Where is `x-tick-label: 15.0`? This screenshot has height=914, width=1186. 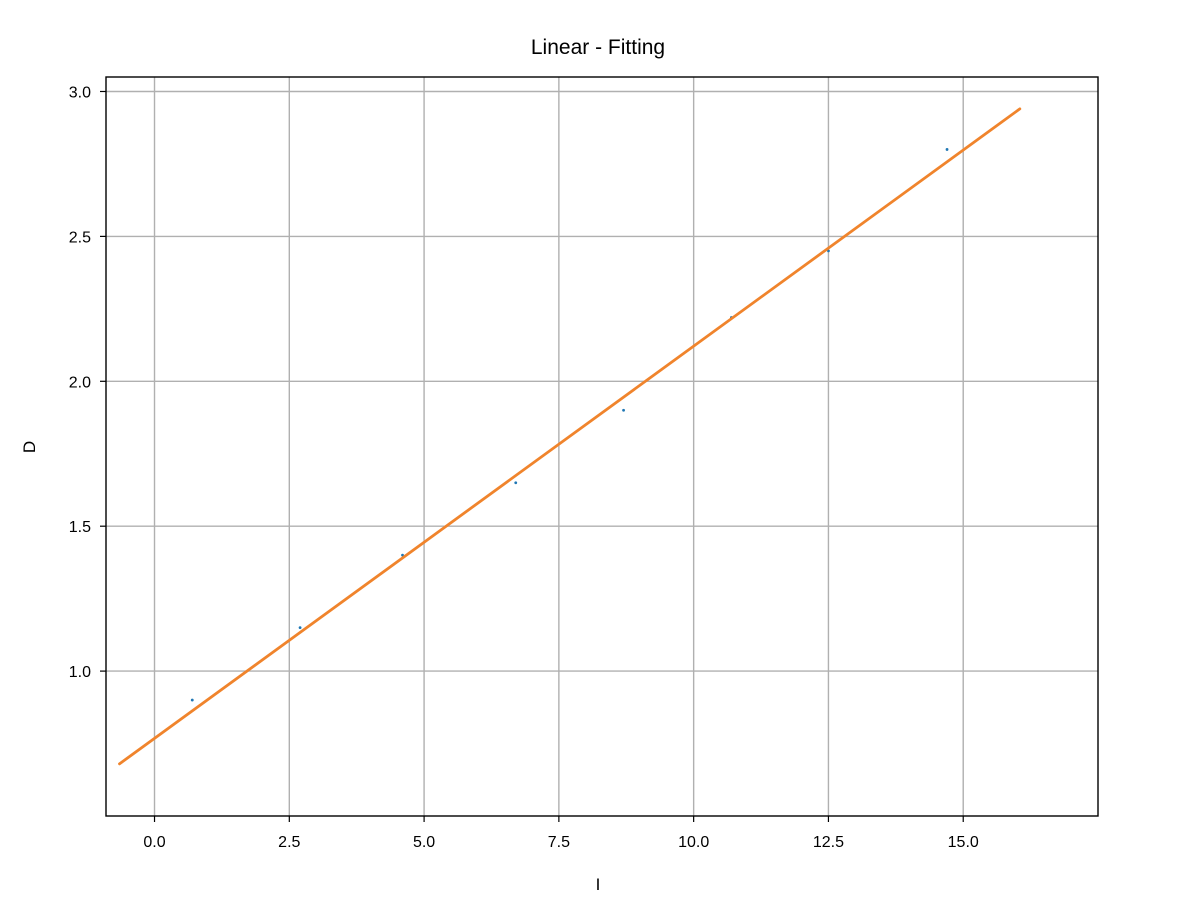 x-tick-label: 15.0 is located at coordinates (963, 842).